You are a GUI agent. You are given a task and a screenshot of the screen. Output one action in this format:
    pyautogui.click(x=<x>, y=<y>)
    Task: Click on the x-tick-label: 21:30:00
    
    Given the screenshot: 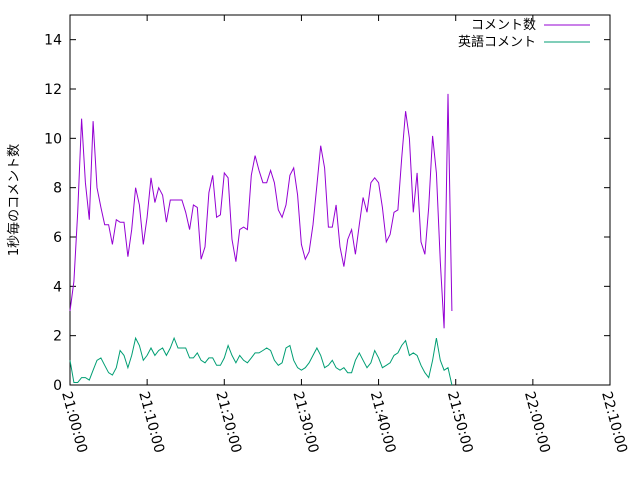 What is the action you would take?
    pyautogui.click(x=306, y=422)
    